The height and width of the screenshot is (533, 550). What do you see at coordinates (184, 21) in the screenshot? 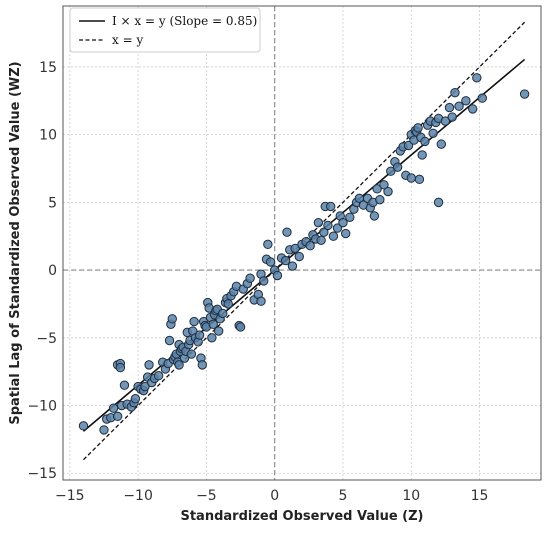
I see `legend-solid-line-label: I × x = y (Slope = 0.85)` at bounding box center [184, 21].